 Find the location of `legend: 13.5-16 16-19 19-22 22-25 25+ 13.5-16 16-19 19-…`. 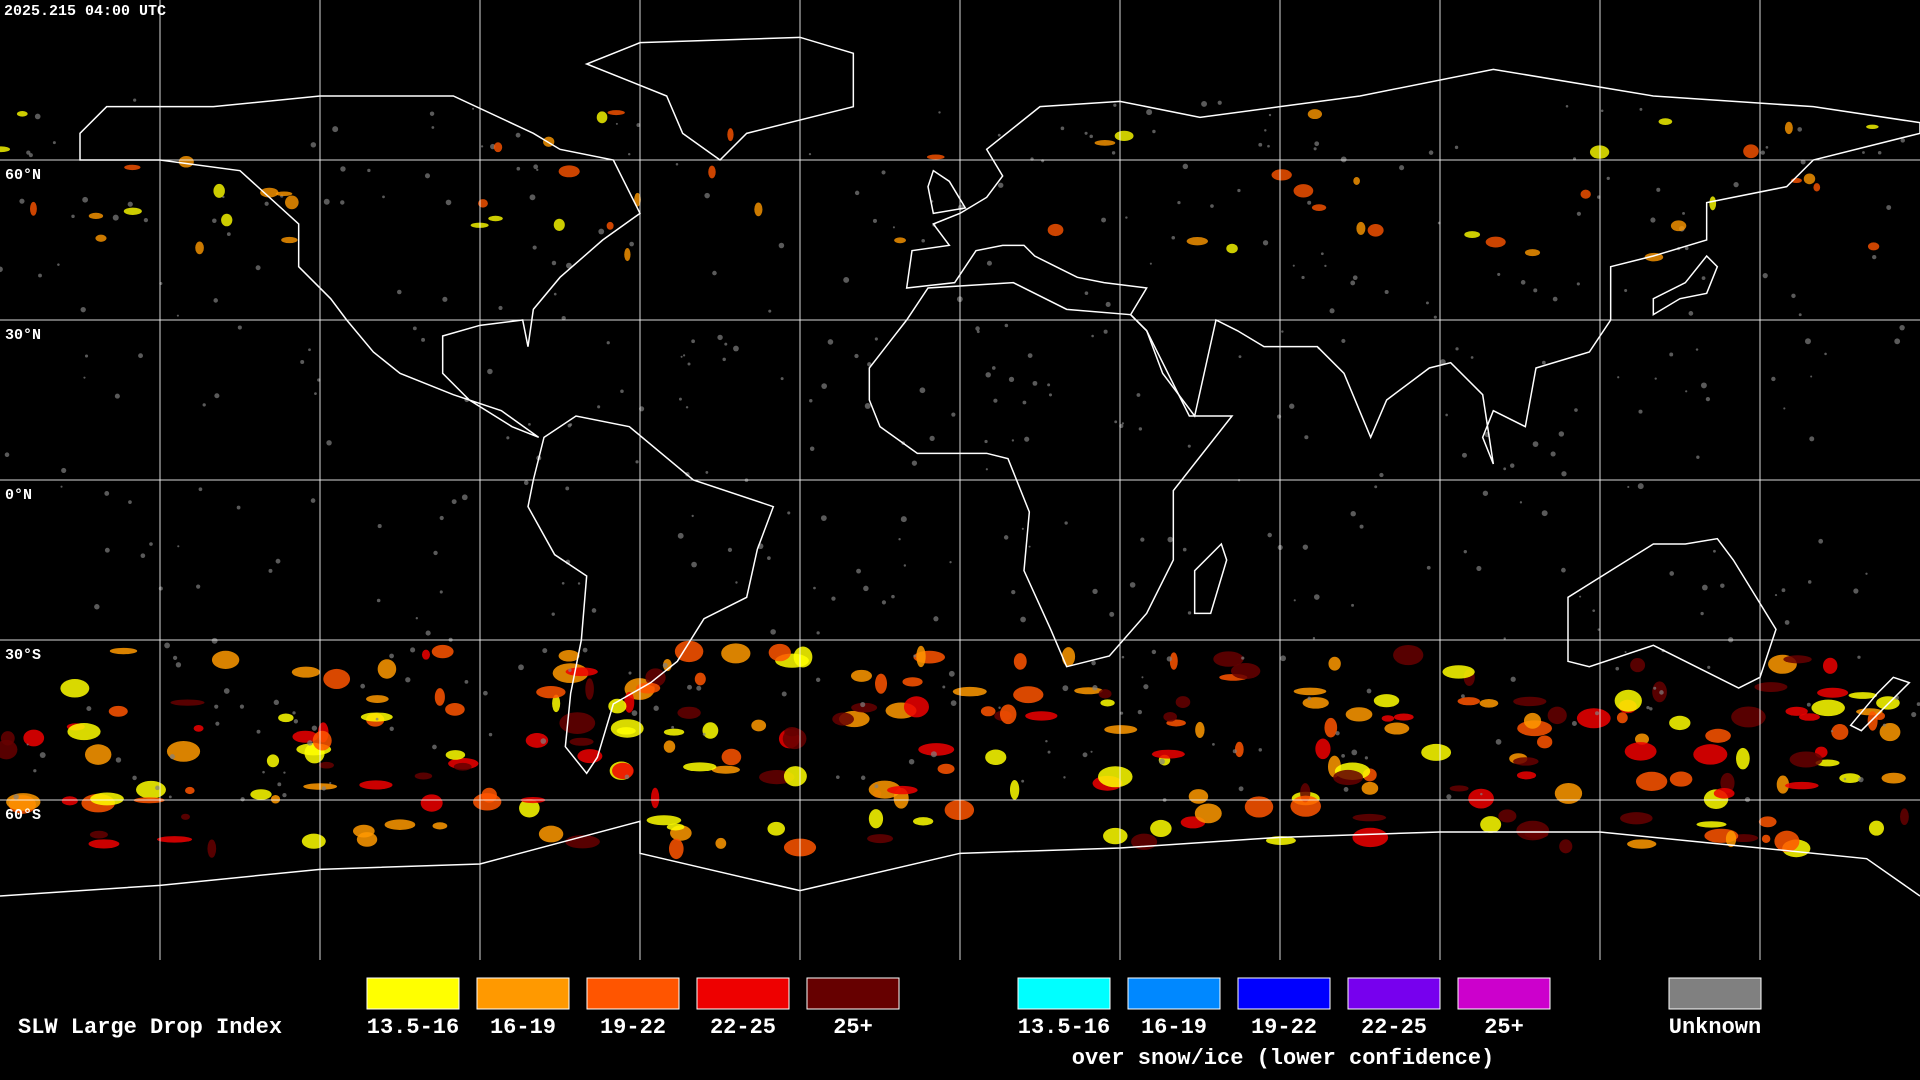

legend: 13.5-16 16-19 19-22 22-25 25+ 13.5-16 16-19 19-… is located at coordinates (1064, 1008).